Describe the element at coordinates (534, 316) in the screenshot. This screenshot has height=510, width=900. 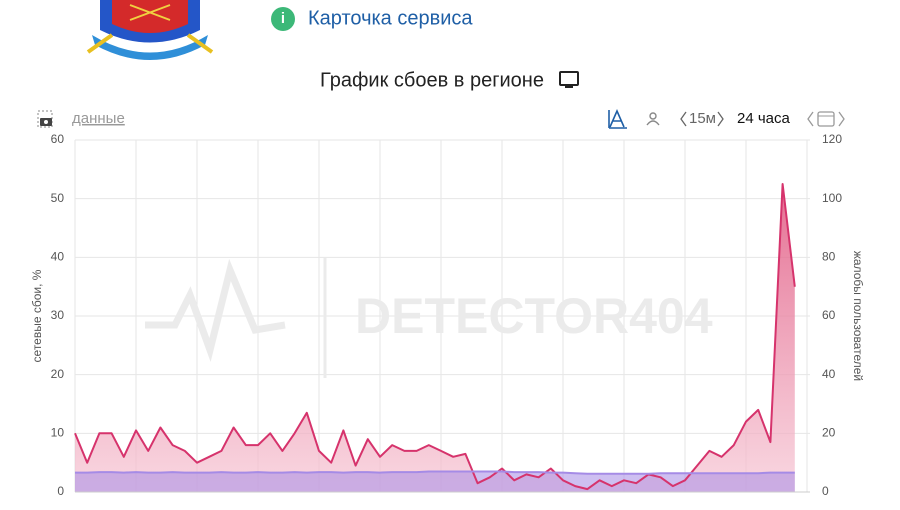
I see `watermark-text: DETECTOR404` at that location.